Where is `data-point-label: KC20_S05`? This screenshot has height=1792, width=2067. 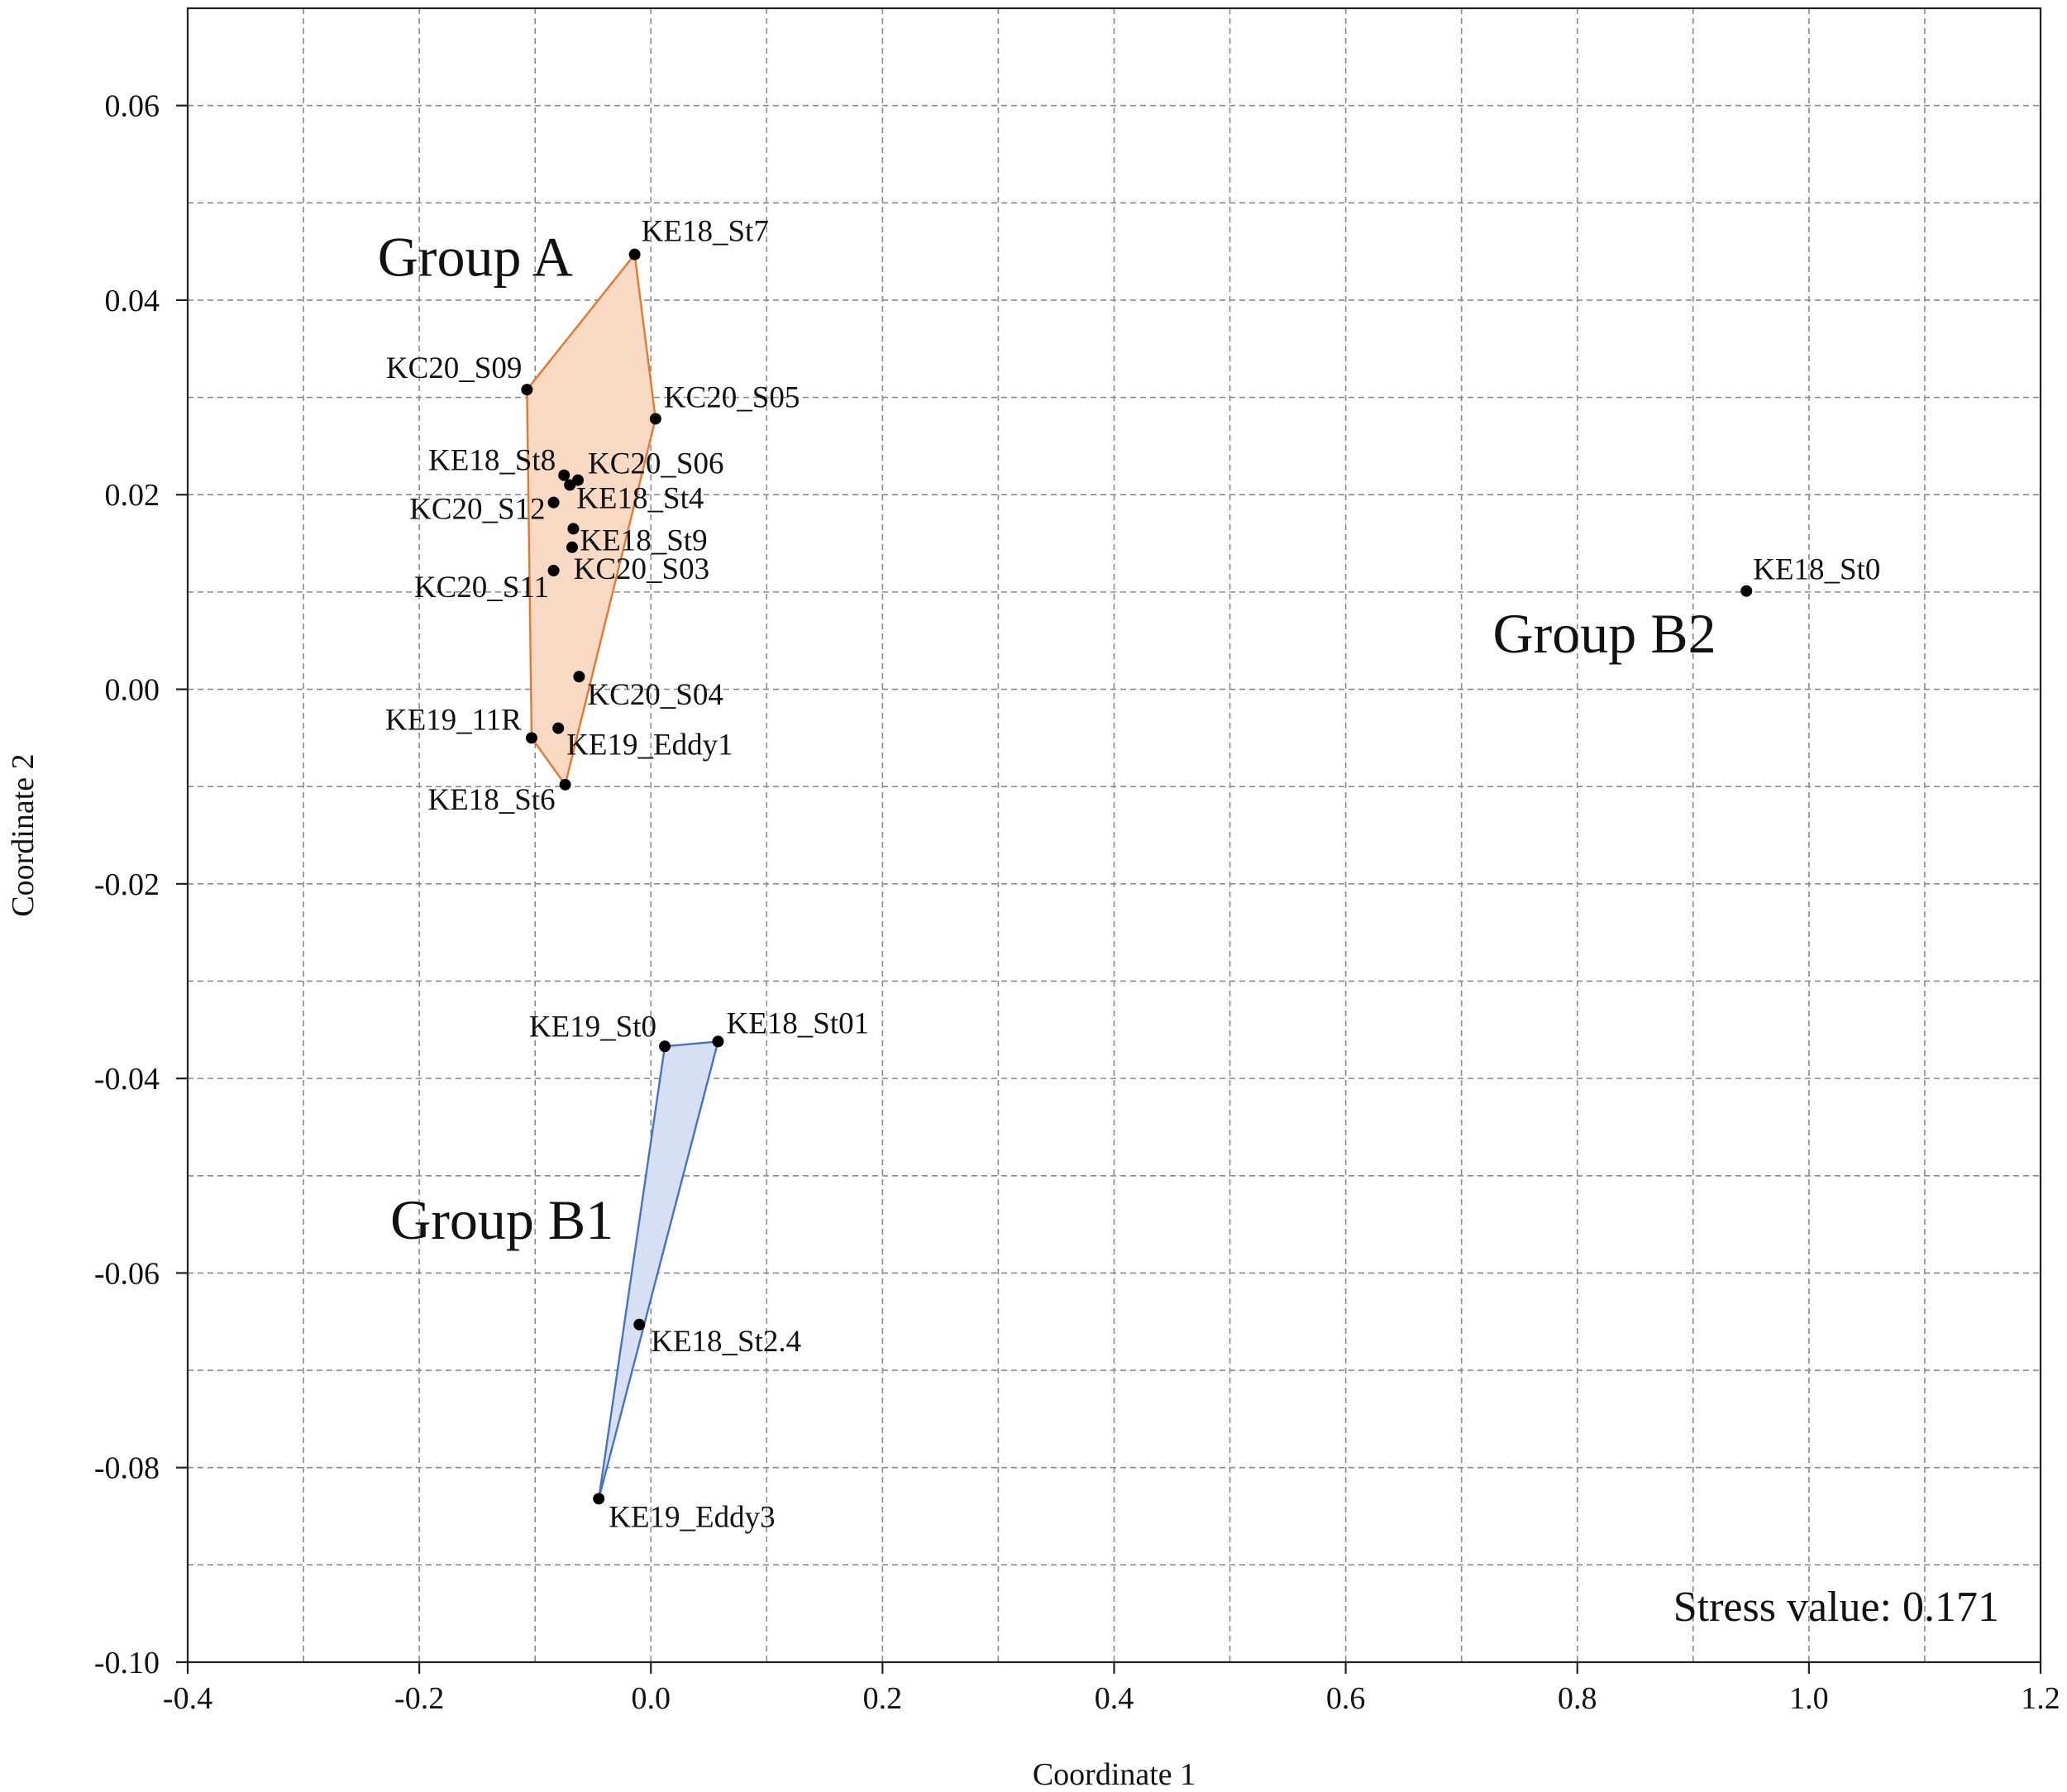 data-point-label: KC20_S05 is located at coordinates (732, 397).